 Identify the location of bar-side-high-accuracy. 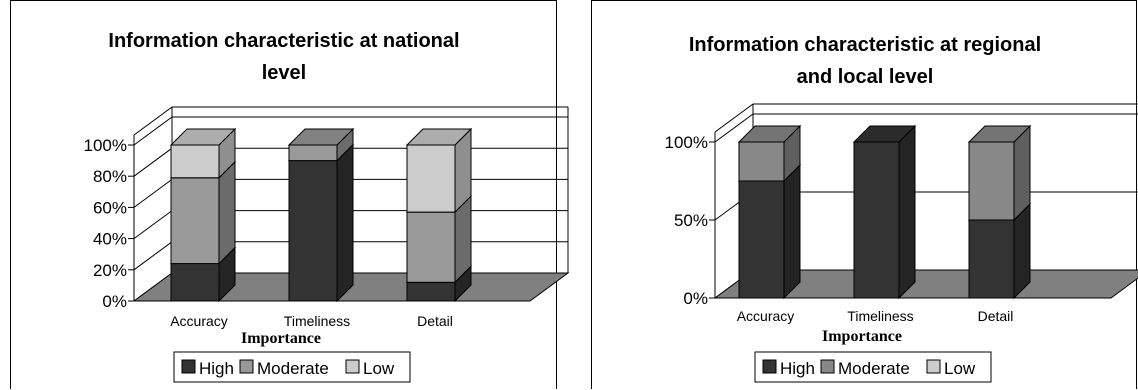
(792, 231).